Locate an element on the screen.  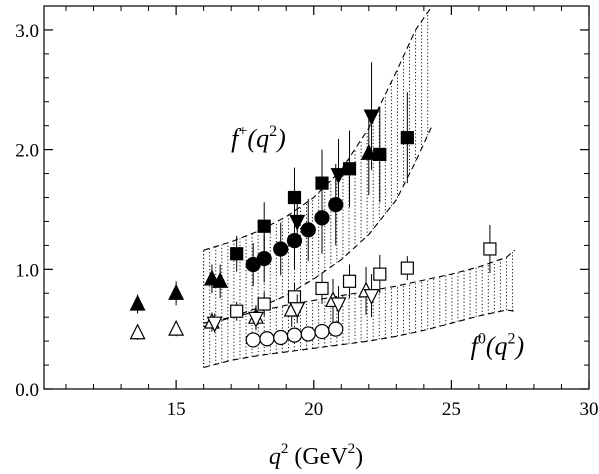
fplus-rest: (q is located at coordinates (258, 138).